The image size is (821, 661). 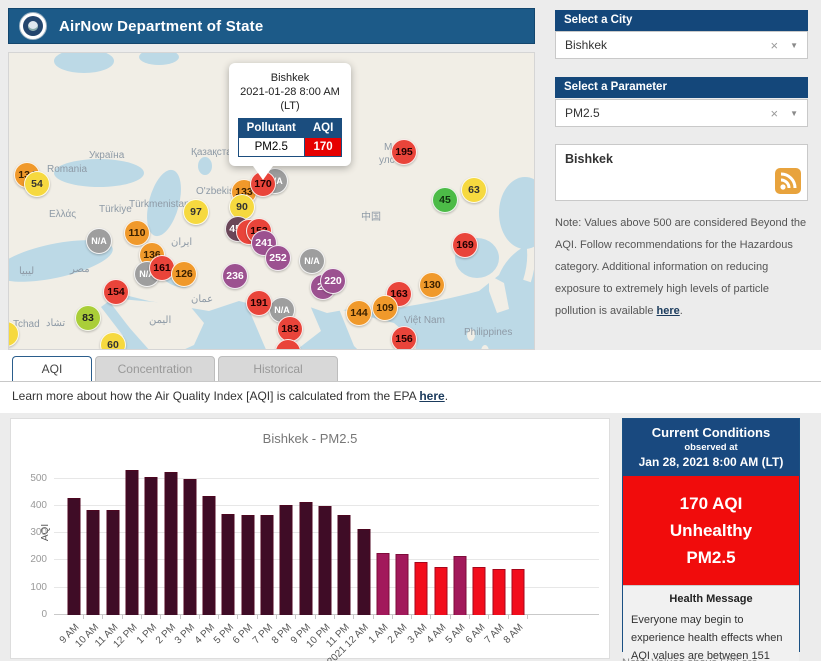 I want to click on x-axis-label: 7 PM, so click(x=262, y=634).